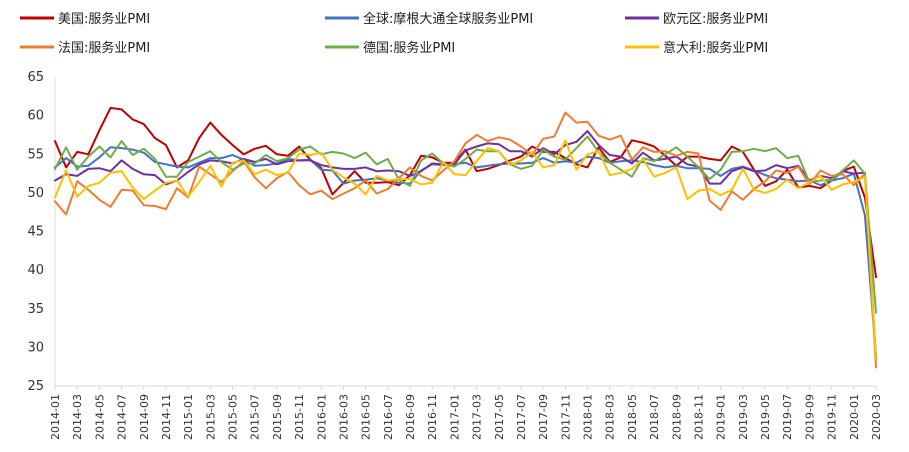 This screenshot has width=909, height=452. What do you see at coordinates (366, 417) in the screenshot?
I see `x-tick-label: 2016-05` at bounding box center [366, 417].